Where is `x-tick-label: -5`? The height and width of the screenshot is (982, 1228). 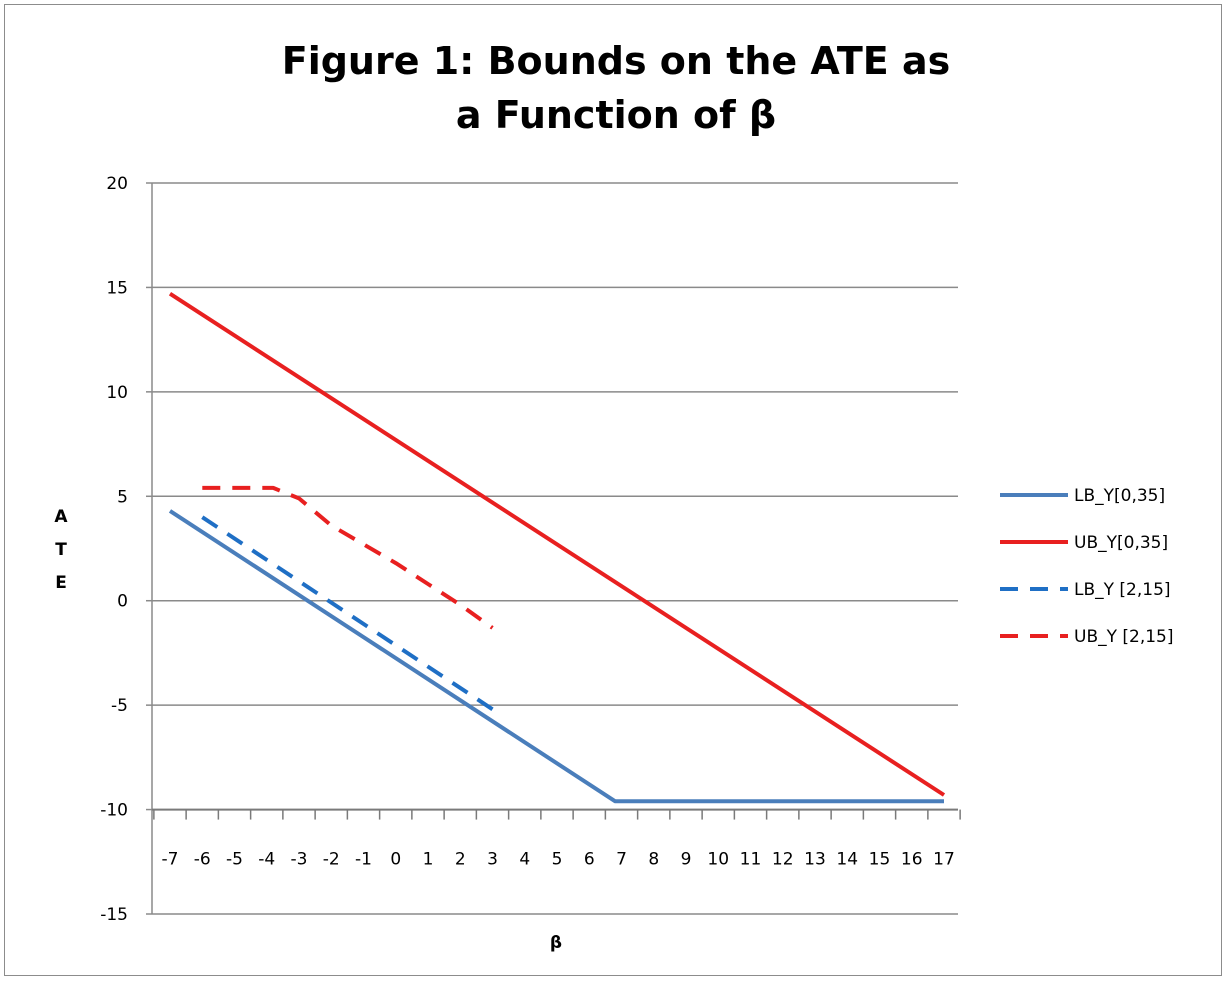 x-tick-label: -5 is located at coordinates (234, 860).